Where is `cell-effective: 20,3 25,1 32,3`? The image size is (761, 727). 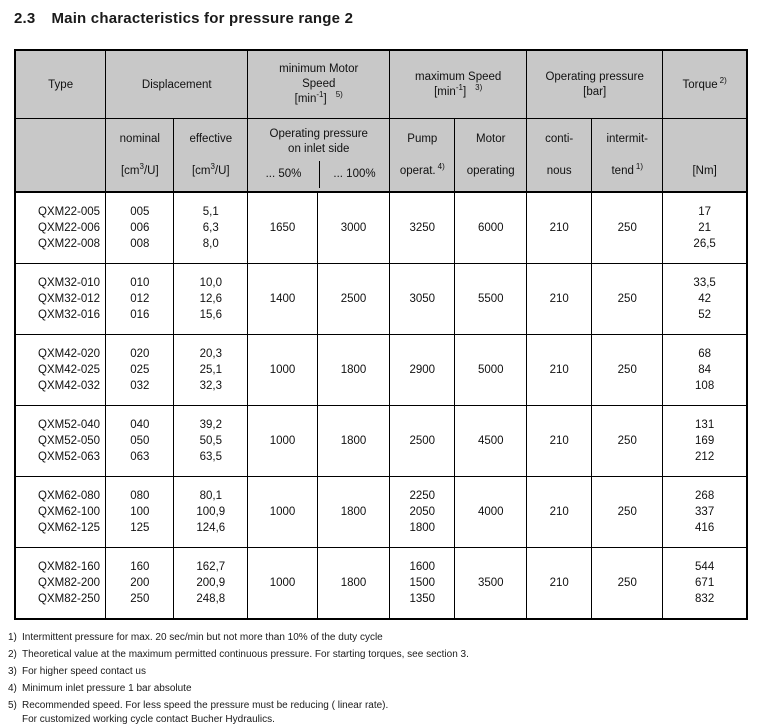 cell-effective: 20,3 25,1 32,3 is located at coordinates (211, 370).